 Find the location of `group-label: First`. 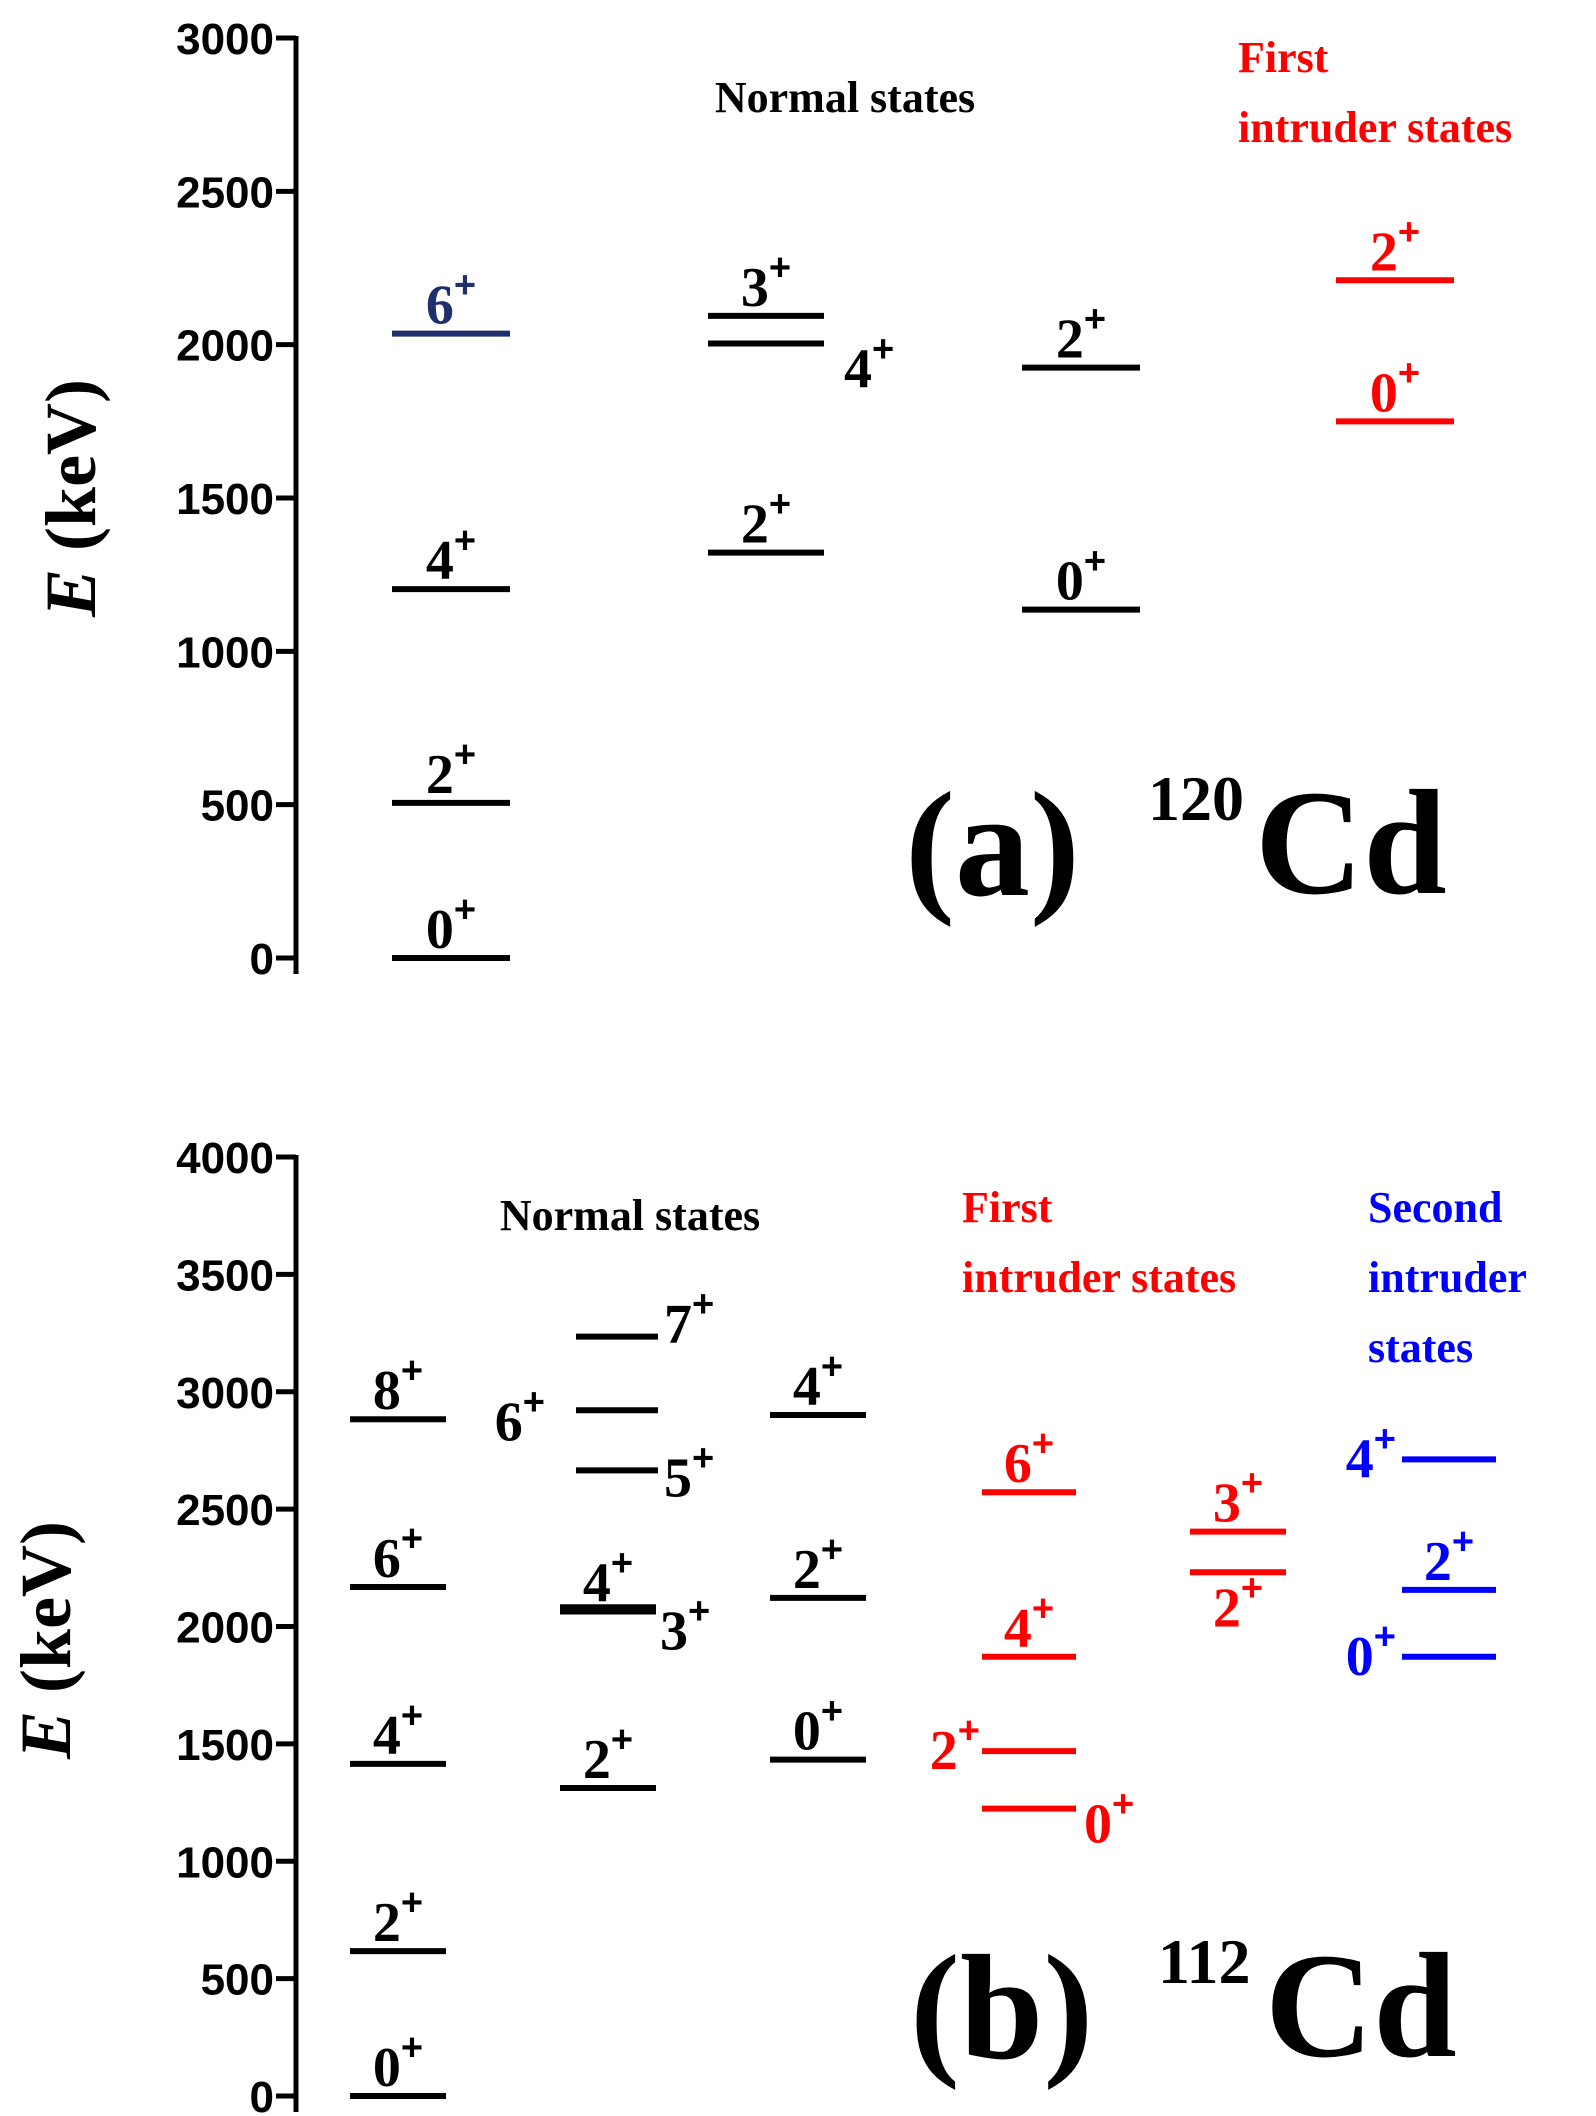

group-label: First is located at coordinates (1007, 1207).